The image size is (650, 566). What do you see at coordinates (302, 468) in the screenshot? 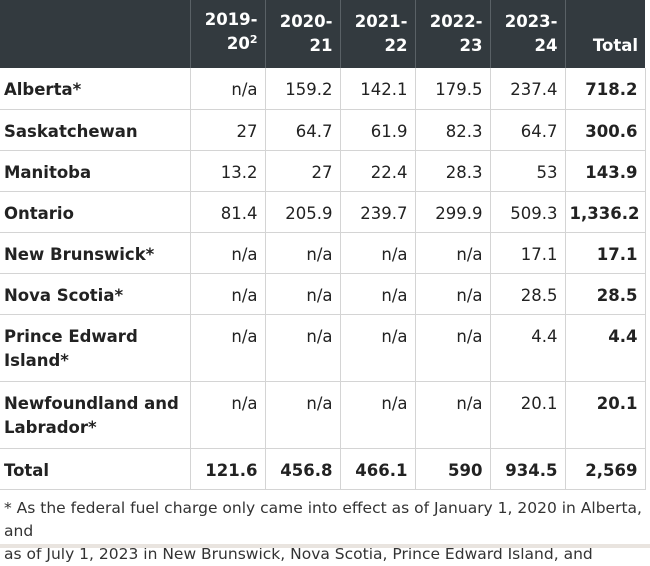
I see `table-cell: 456.8` at bounding box center [302, 468].